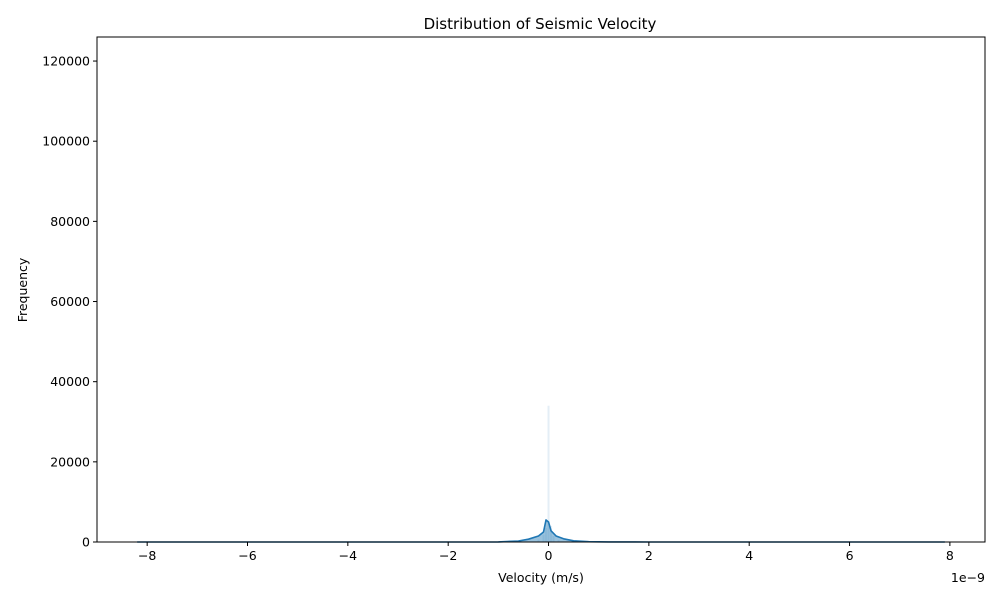  What do you see at coordinates (541, 530) in the screenshot?
I see `density-area` at bounding box center [541, 530].